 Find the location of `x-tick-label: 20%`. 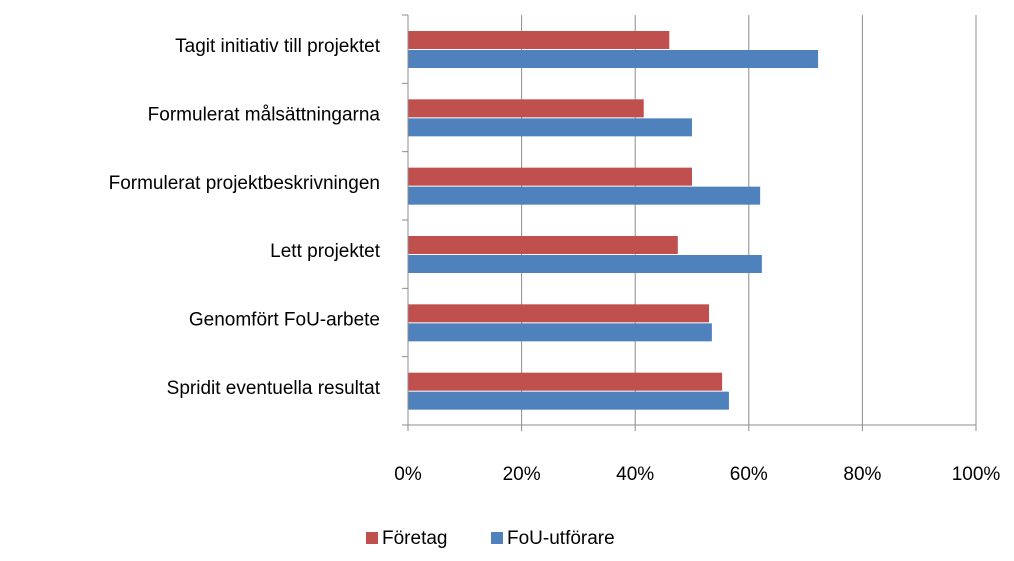

x-tick-label: 20% is located at coordinates (522, 474).